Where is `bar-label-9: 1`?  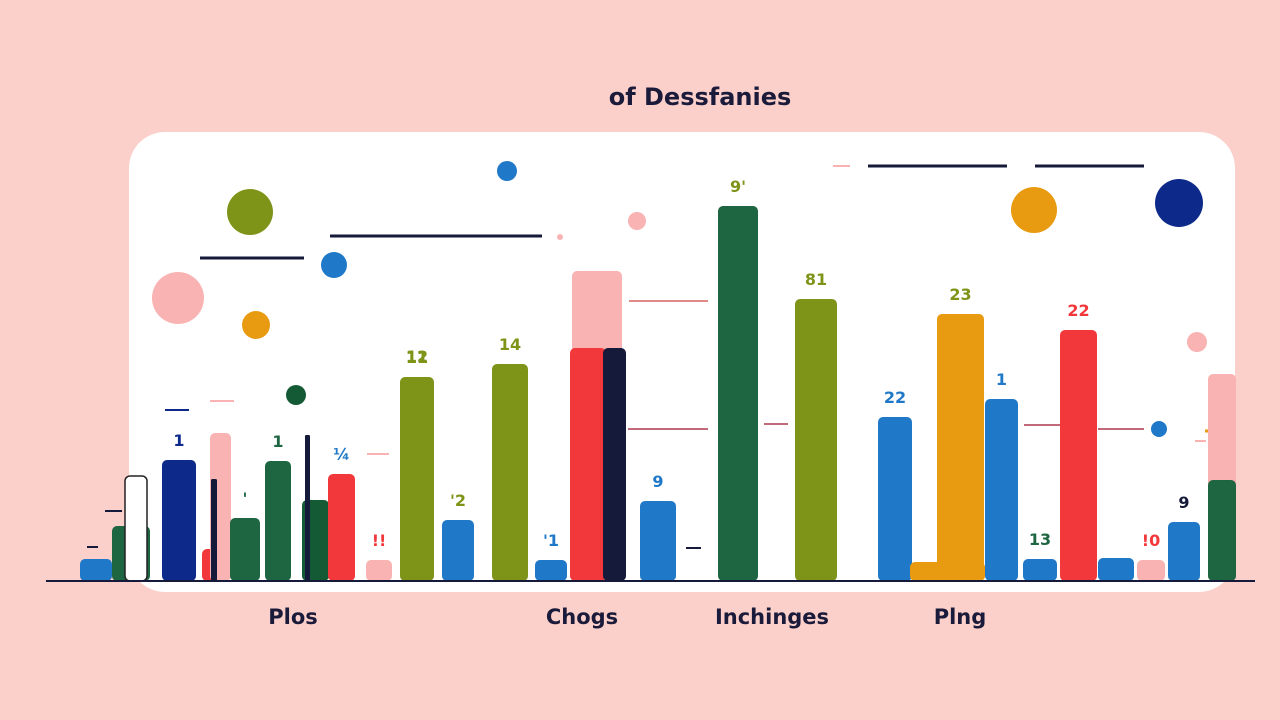 bar-label-9: 1 is located at coordinates (277, 441).